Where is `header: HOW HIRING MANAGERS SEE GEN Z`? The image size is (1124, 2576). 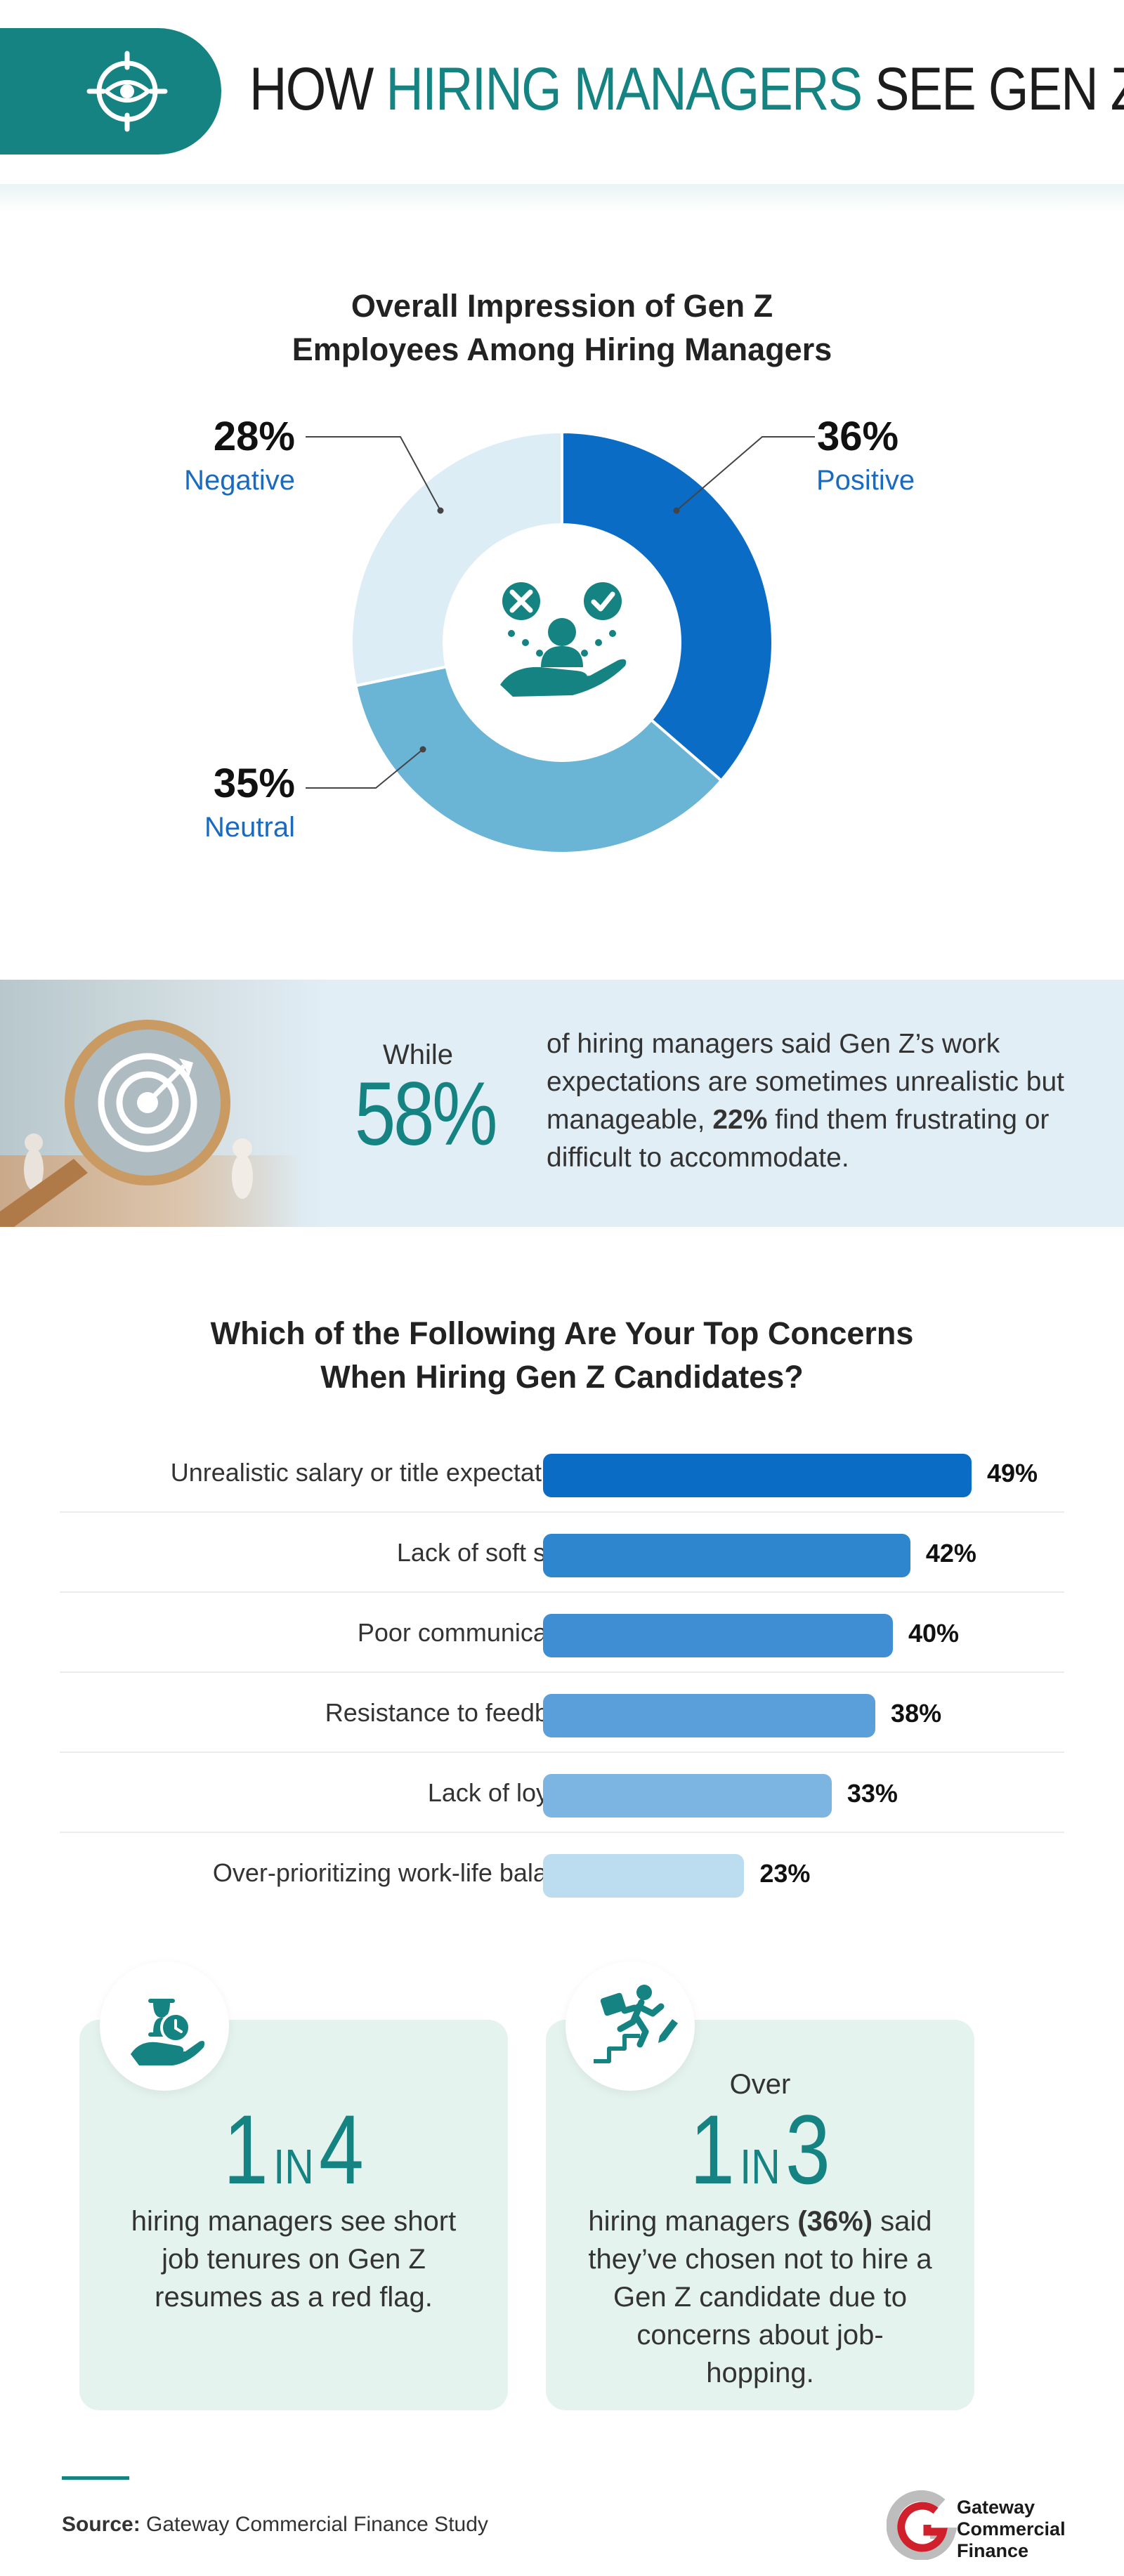 header: HOW HIRING MANAGERS SEE GEN Z is located at coordinates (562, 95).